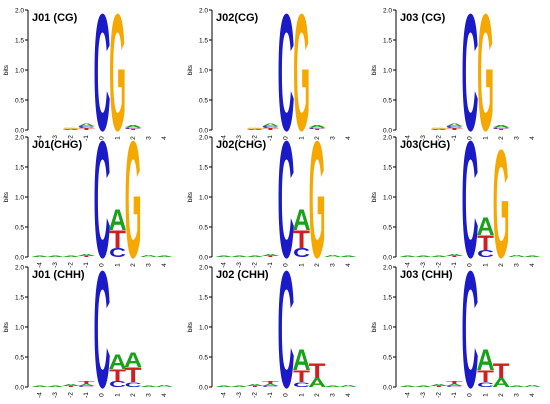 The width and height of the screenshot is (550, 404). Describe the element at coordinates (241, 145) in the screenshot. I see `panel-title: J02(CHG)` at that location.